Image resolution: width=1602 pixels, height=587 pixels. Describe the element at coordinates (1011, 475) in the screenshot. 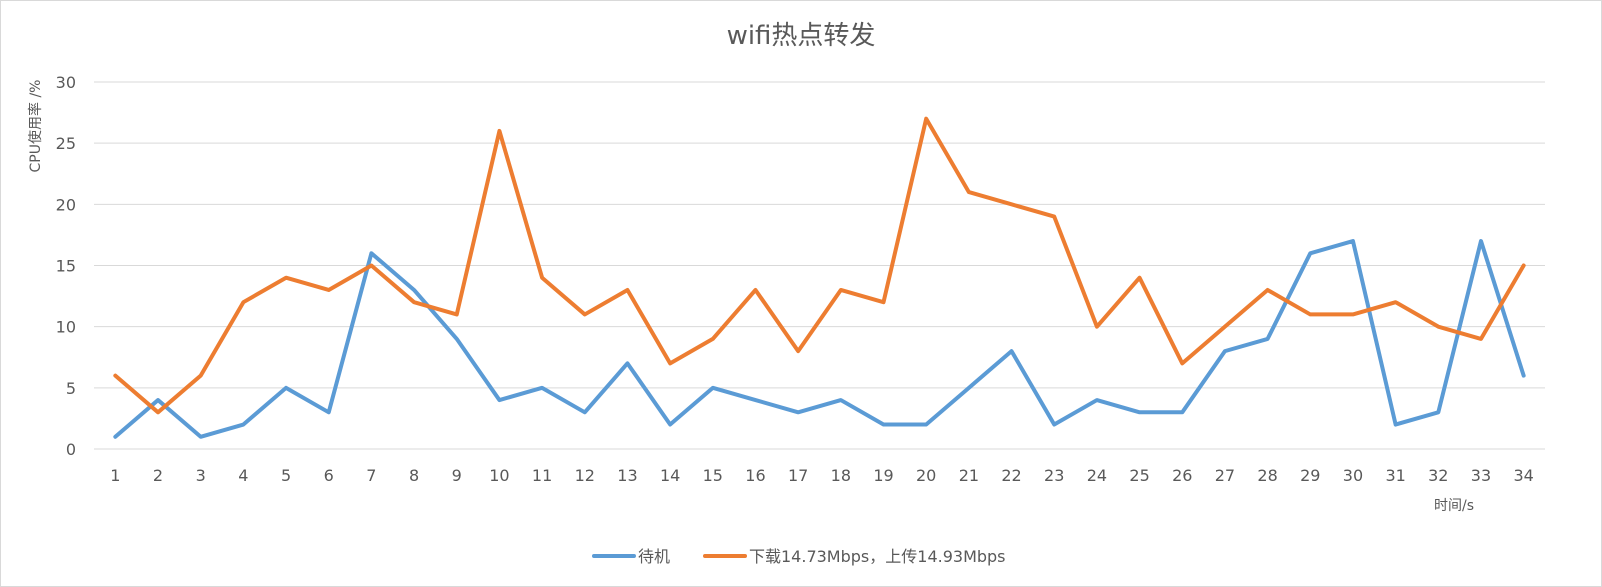

I see `x-tick-label: 22` at that location.